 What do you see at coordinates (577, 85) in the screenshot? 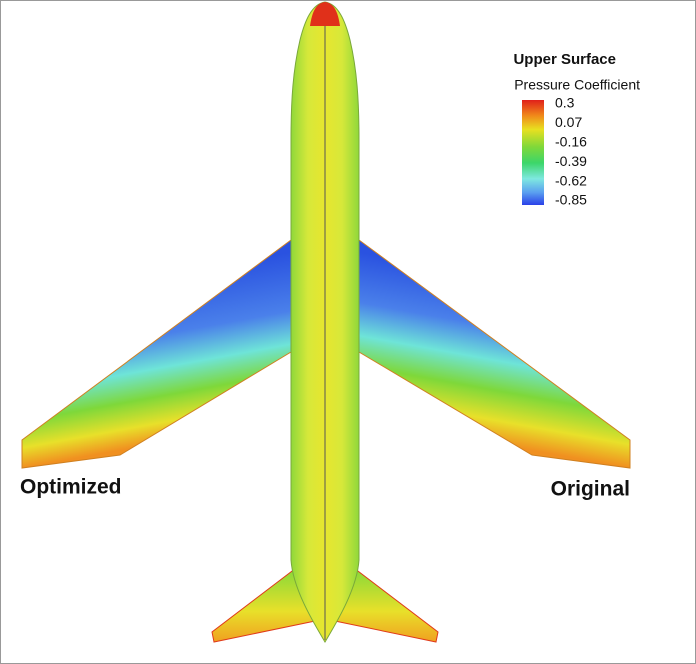
I see `legend-subtitle: Pressure Coefficient` at bounding box center [577, 85].